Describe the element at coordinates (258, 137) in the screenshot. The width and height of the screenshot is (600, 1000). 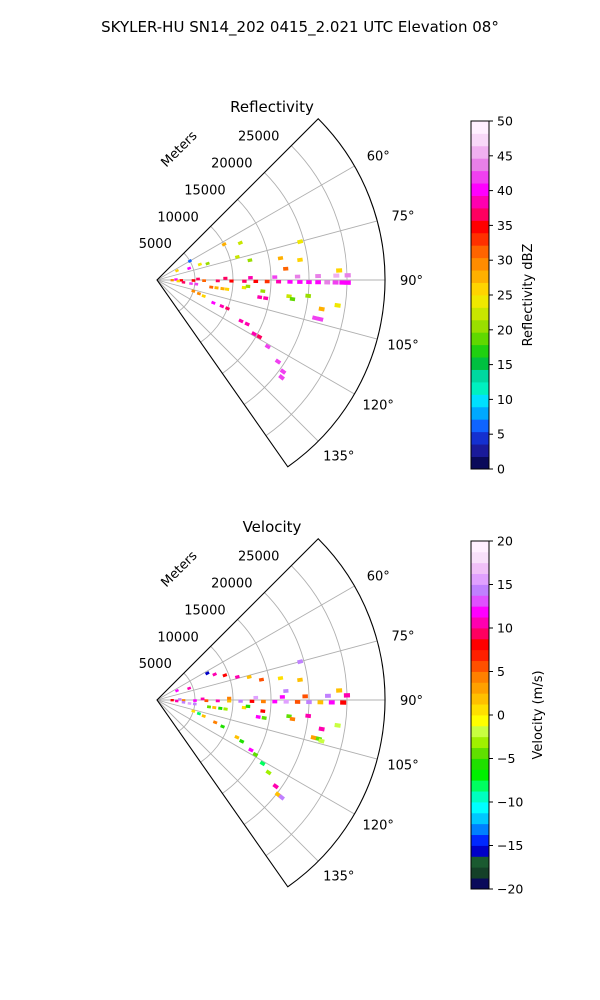
I see `reflectivity-radial-tick-25000: 25000` at that location.